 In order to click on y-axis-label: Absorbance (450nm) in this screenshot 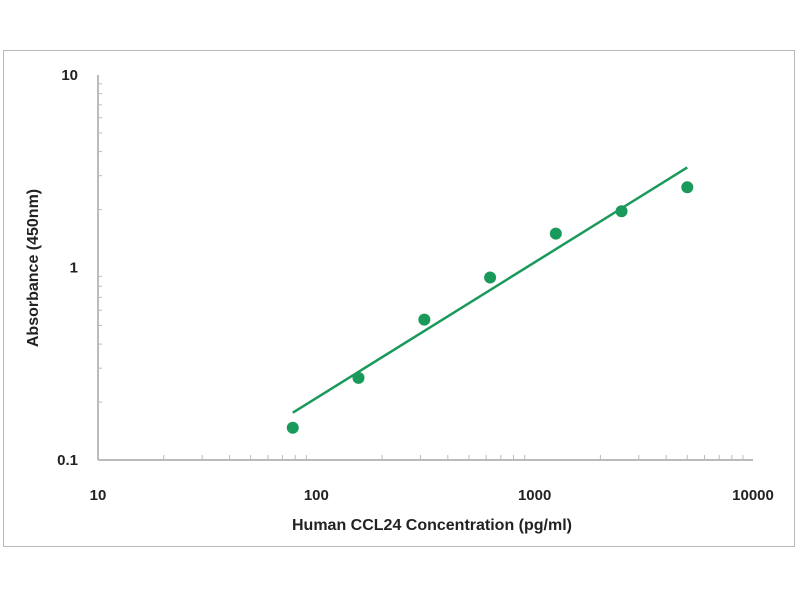, I will do `click(33, 268)`.